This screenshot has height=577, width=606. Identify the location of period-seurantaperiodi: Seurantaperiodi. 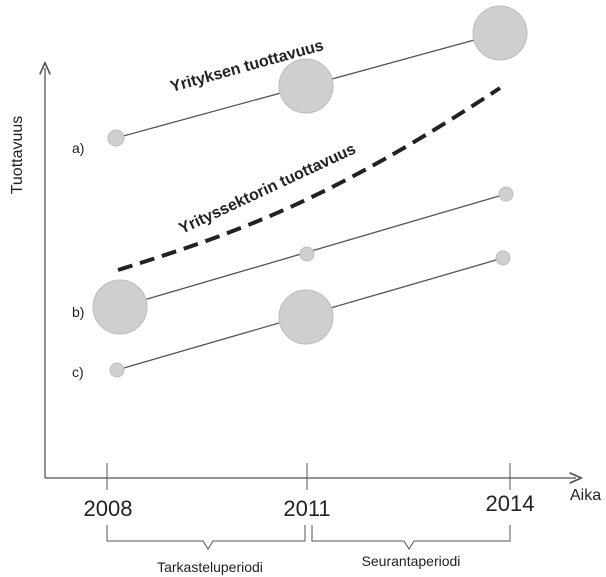
(411, 561).